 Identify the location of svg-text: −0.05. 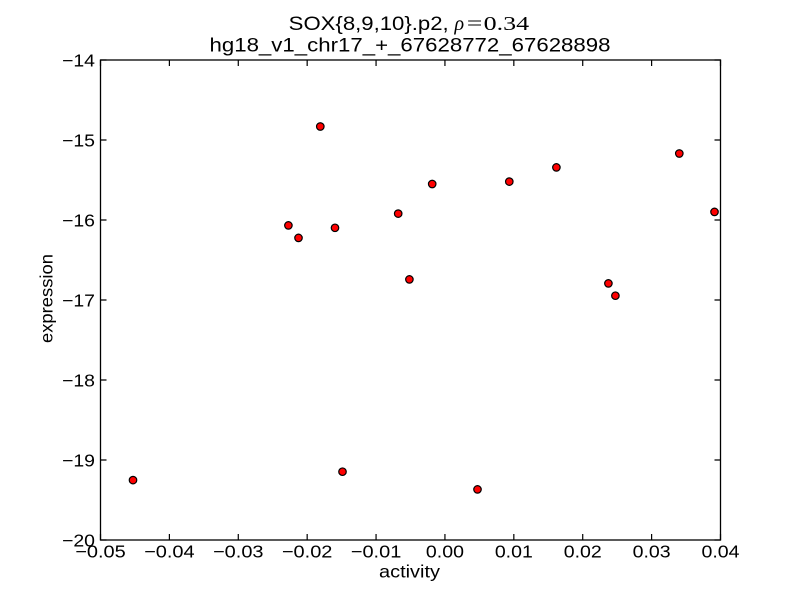
(100, 551).